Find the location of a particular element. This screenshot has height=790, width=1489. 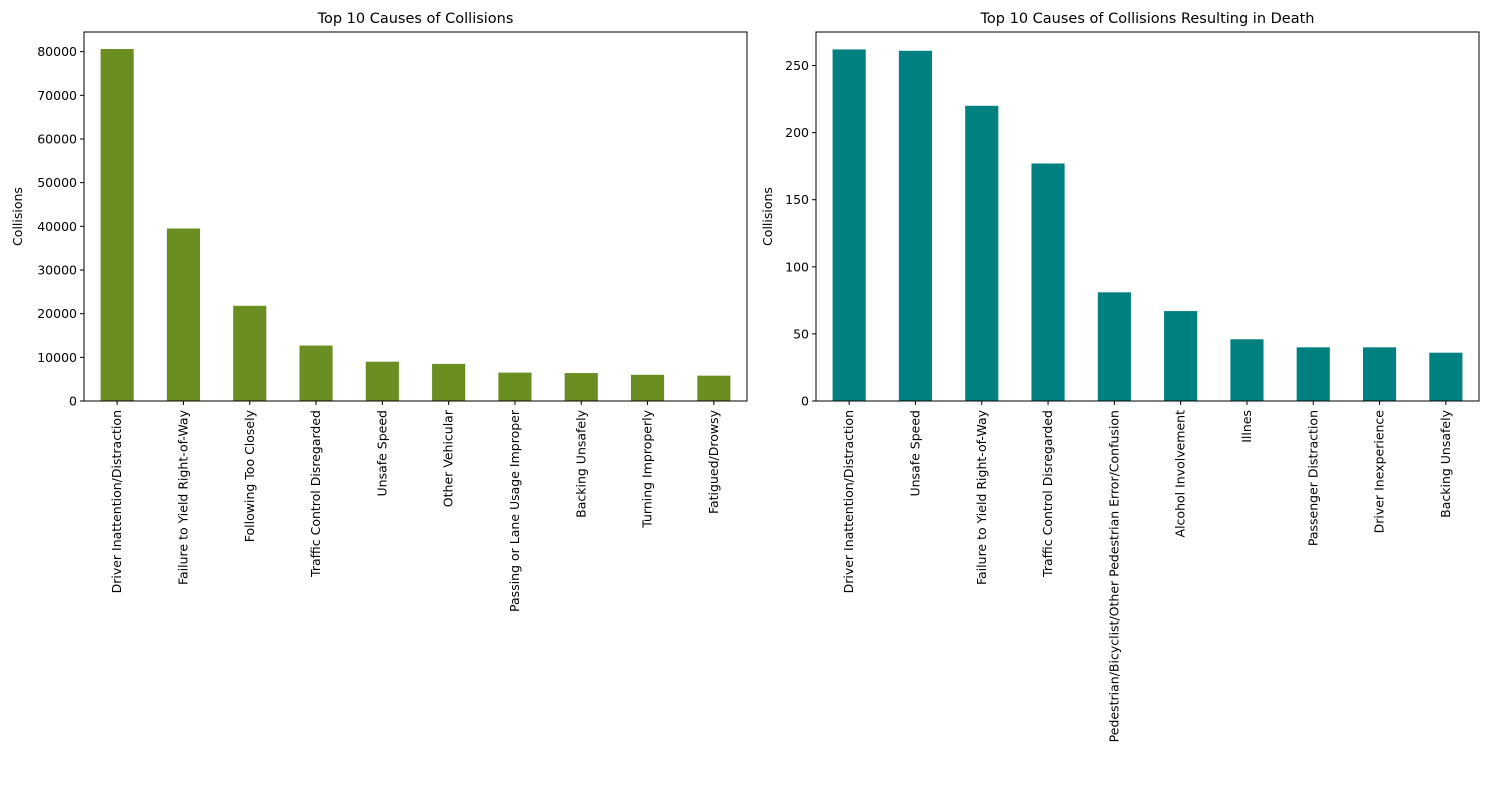

y-tick-label: 60000 is located at coordinates (57, 138).